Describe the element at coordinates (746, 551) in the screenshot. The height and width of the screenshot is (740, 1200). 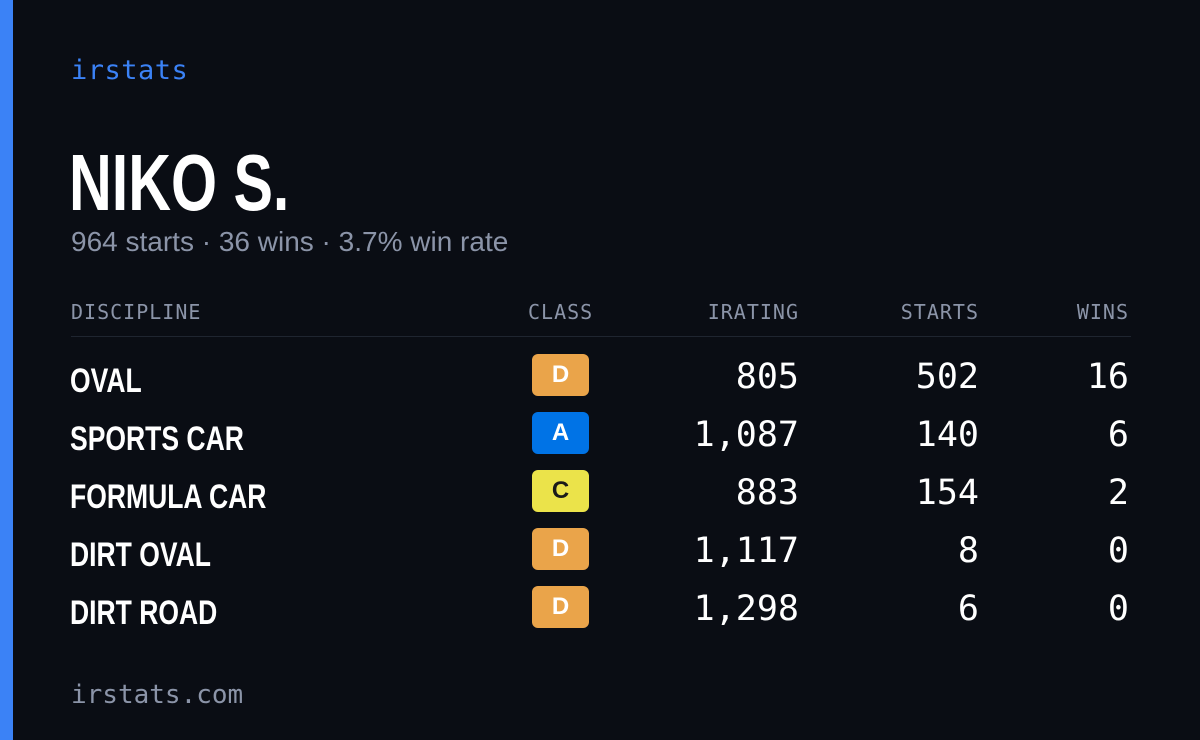
I see `irating-value: 1,117` at that location.